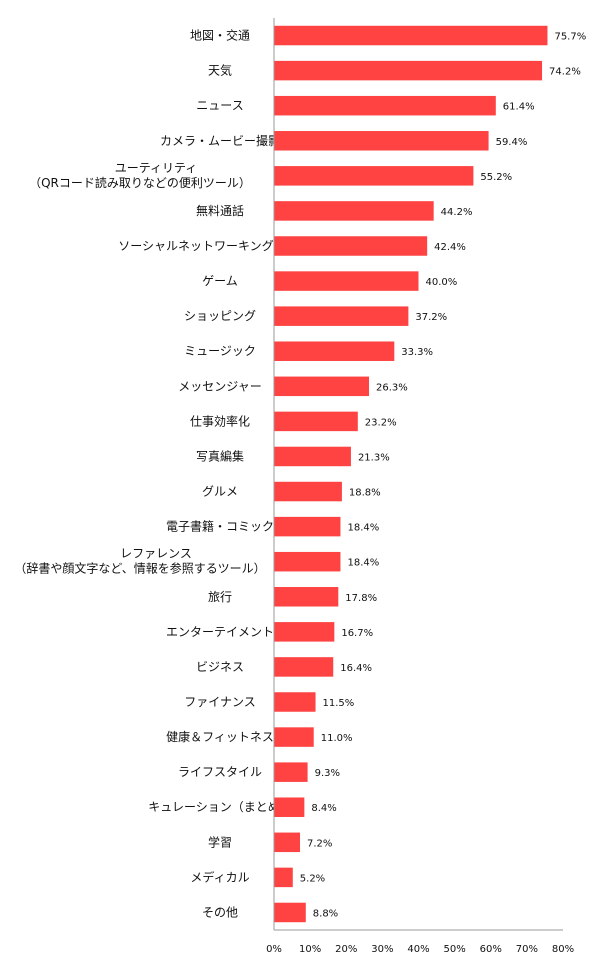  What do you see at coordinates (140, 182) in the screenshot?
I see `category-label-4-line-1: （QRコード読み取りなどの便利ツール）` at bounding box center [140, 182].